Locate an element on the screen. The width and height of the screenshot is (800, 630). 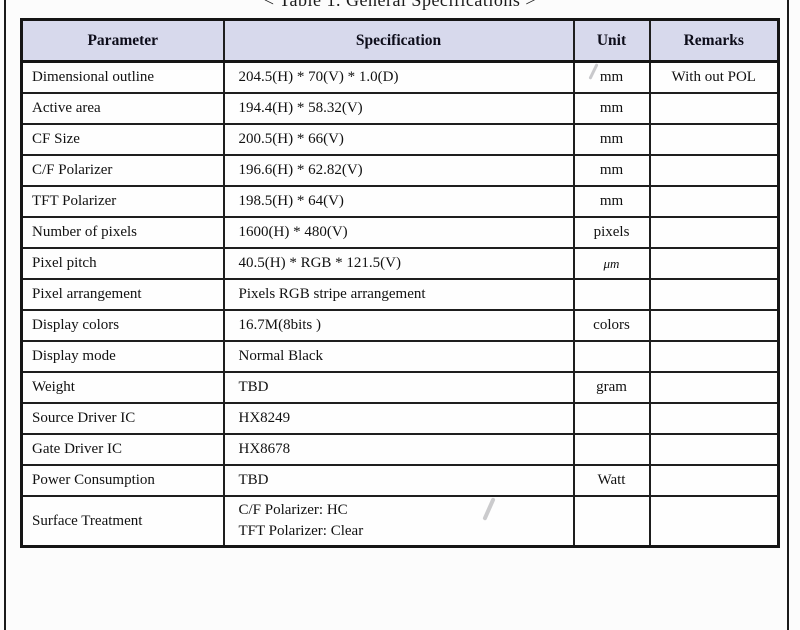
table-title: < Table 1. General Specifications > is located at coordinates (400, 5).